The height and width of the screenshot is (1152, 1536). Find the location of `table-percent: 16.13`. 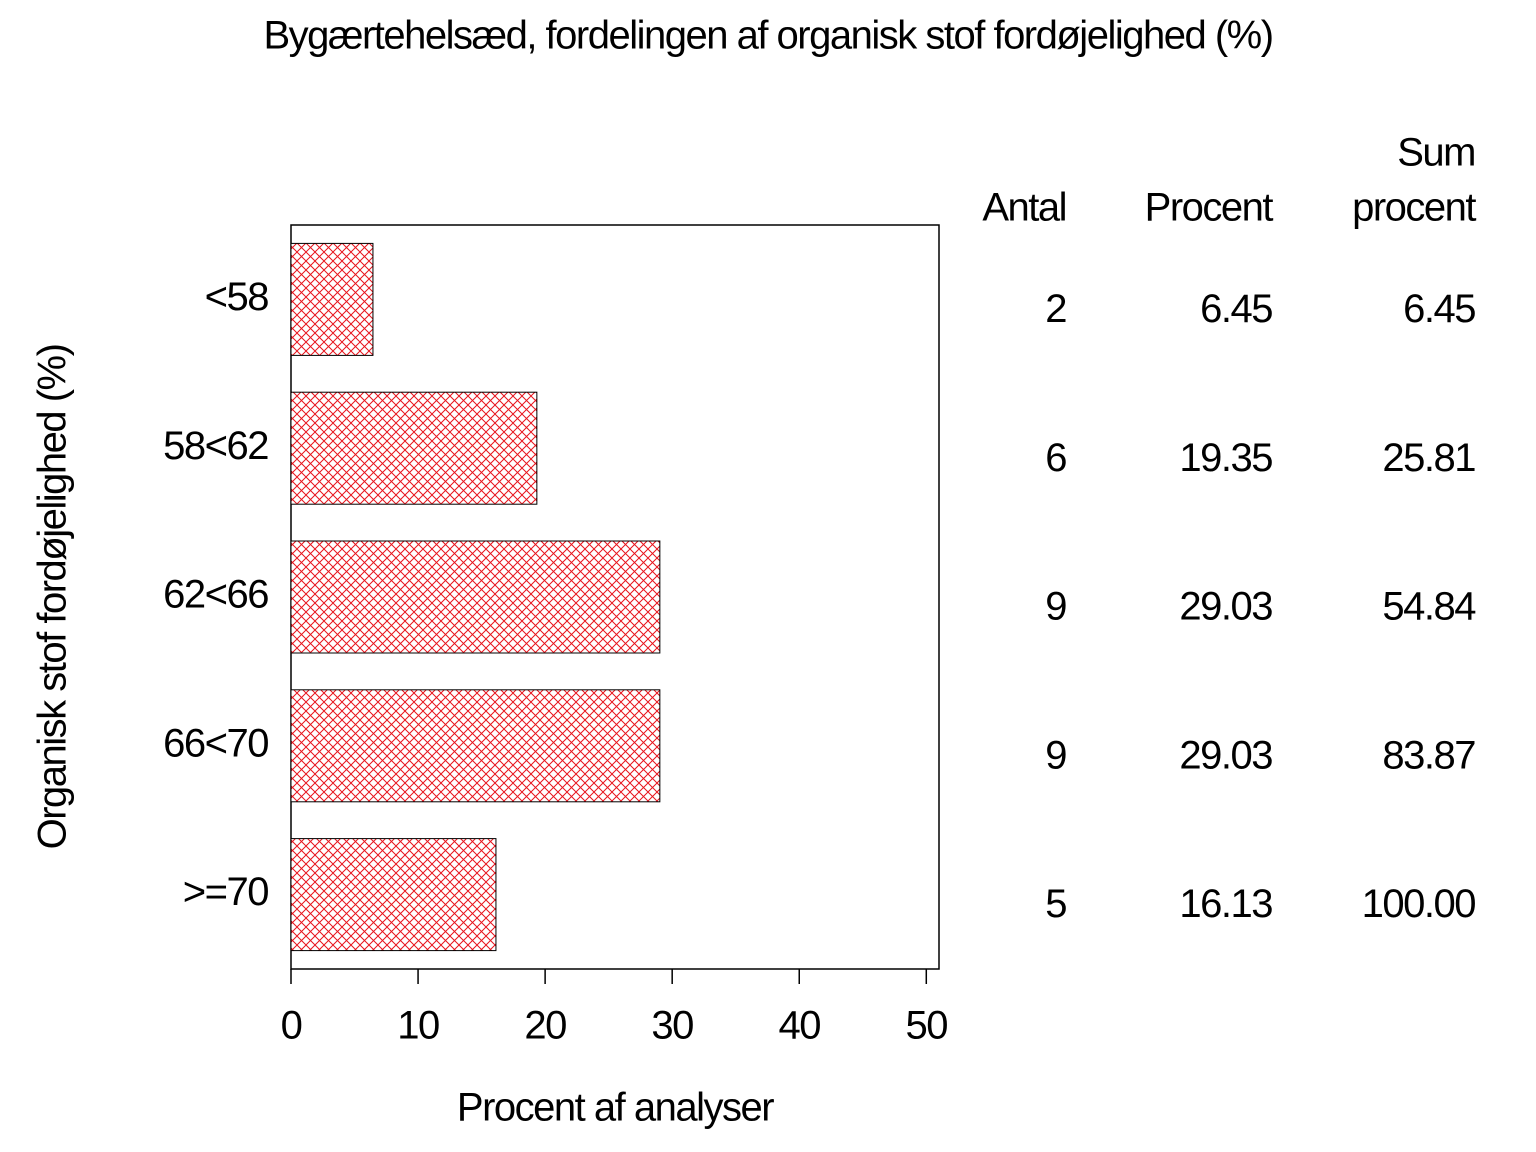

table-percent: 16.13 is located at coordinates (1225, 904).